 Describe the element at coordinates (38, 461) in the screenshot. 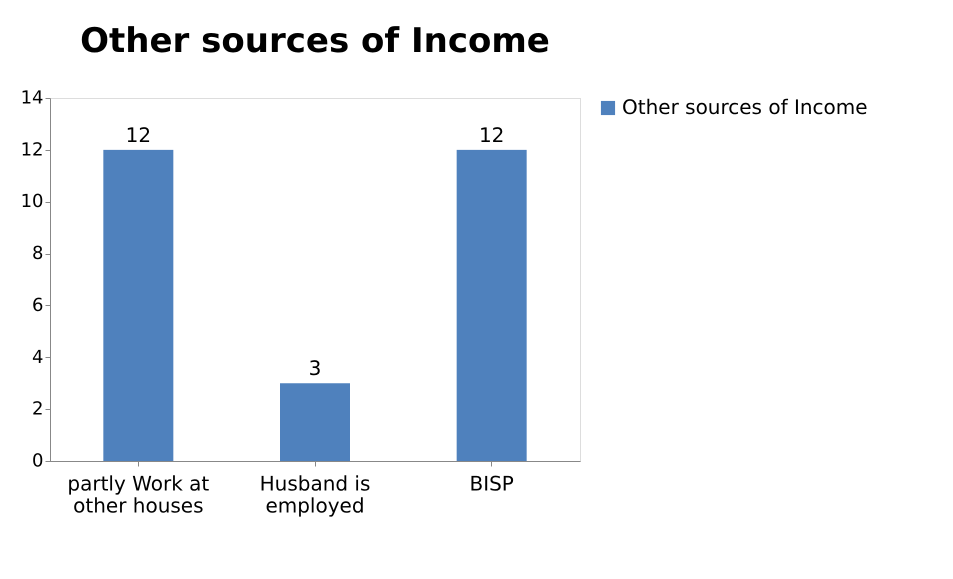

I see `y-tick-label: 0` at that location.